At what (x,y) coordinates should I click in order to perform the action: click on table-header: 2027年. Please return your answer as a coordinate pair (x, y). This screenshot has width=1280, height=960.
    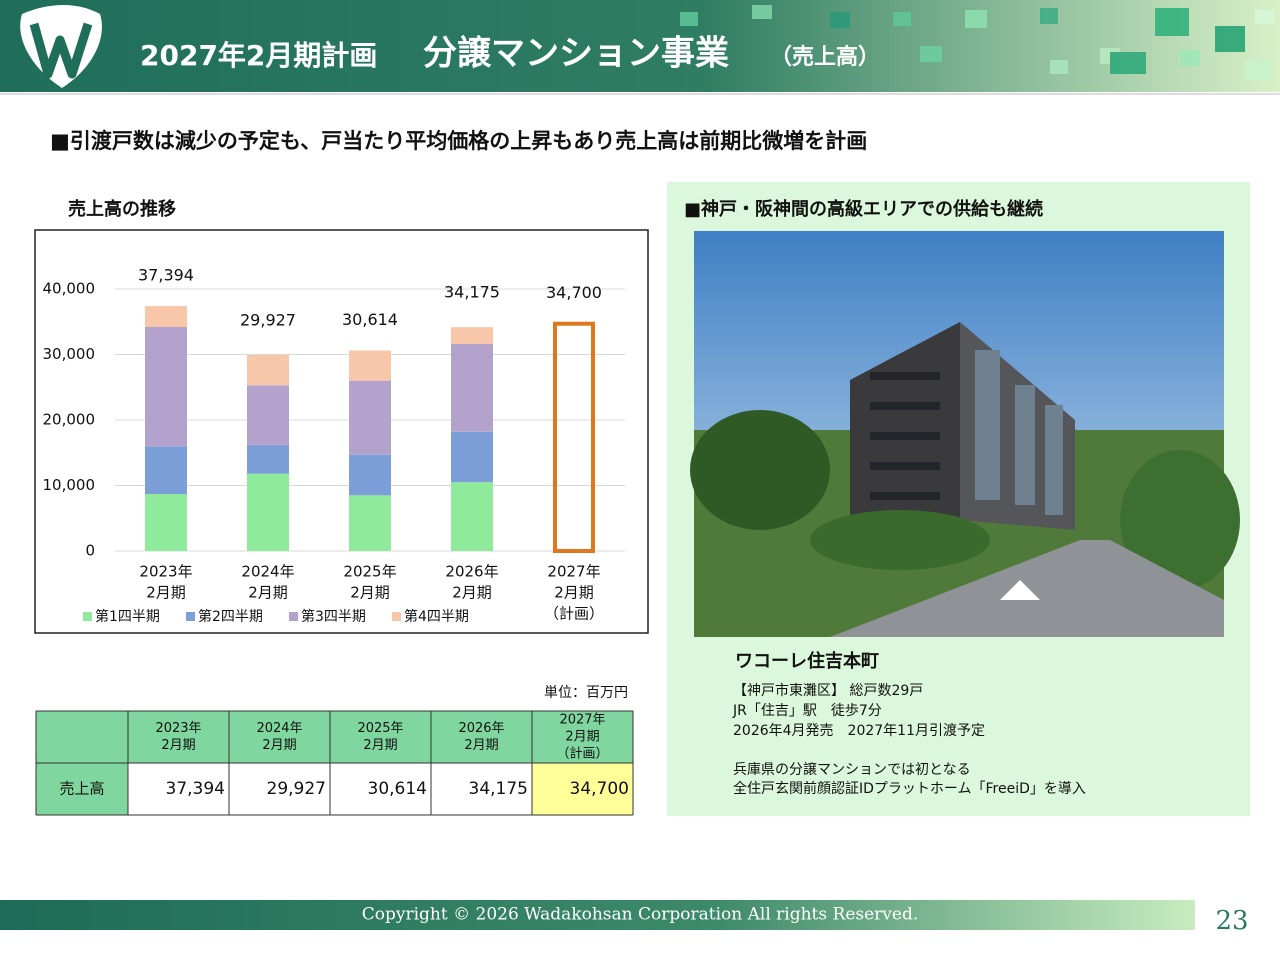
    Looking at the image, I should click on (582, 720).